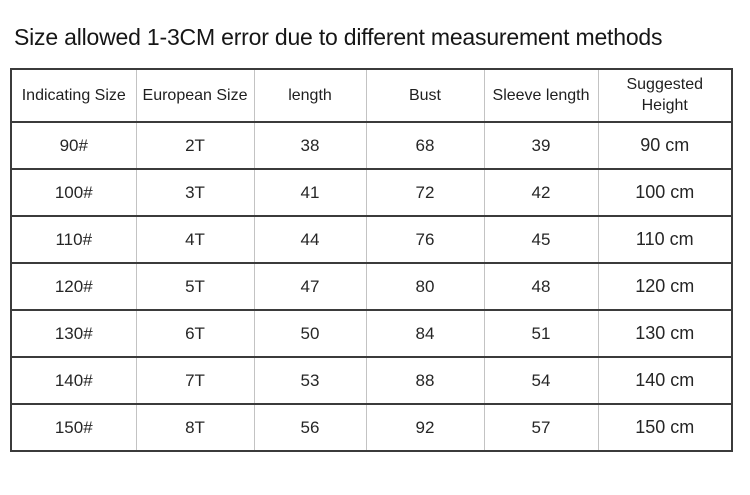  What do you see at coordinates (425, 145) in the screenshot?
I see `table-cell: 68` at bounding box center [425, 145].